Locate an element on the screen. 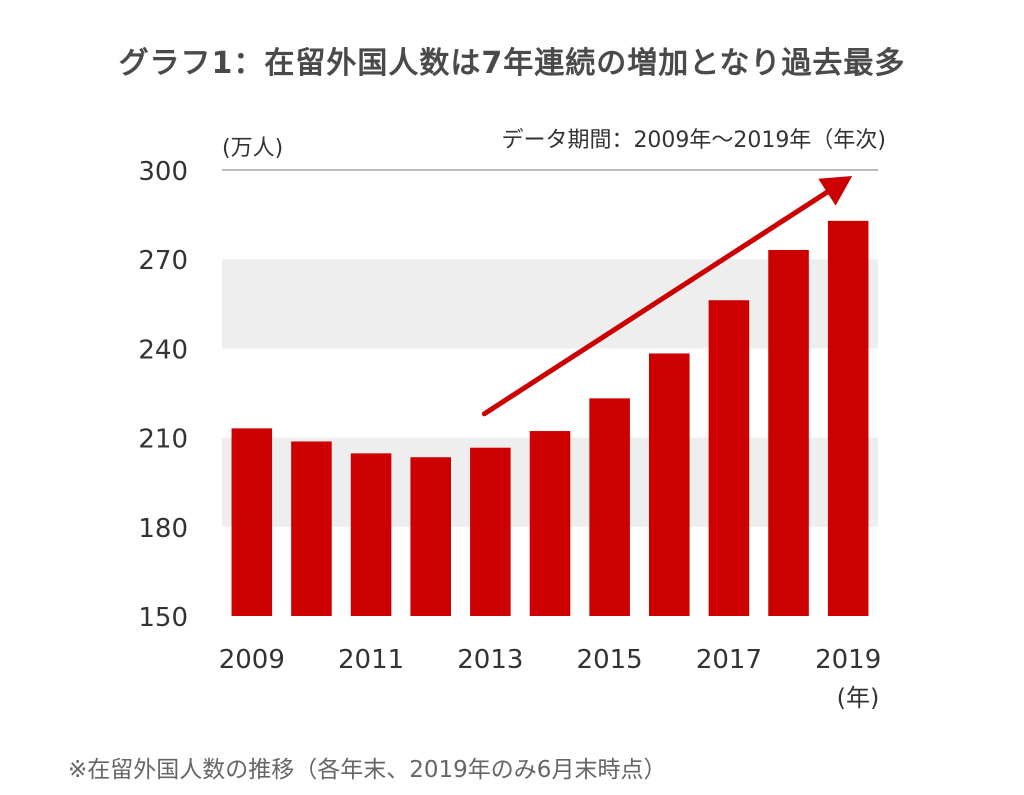  bar-2011 is located at coordinates (371, 534).